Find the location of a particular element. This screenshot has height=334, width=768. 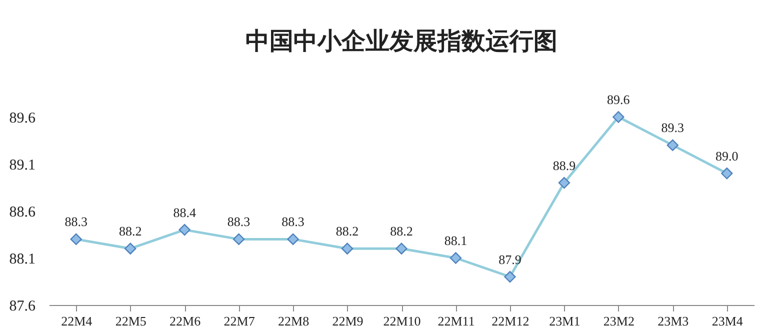

y-tick-label: 87.6 is located at coordinates (22, 306).